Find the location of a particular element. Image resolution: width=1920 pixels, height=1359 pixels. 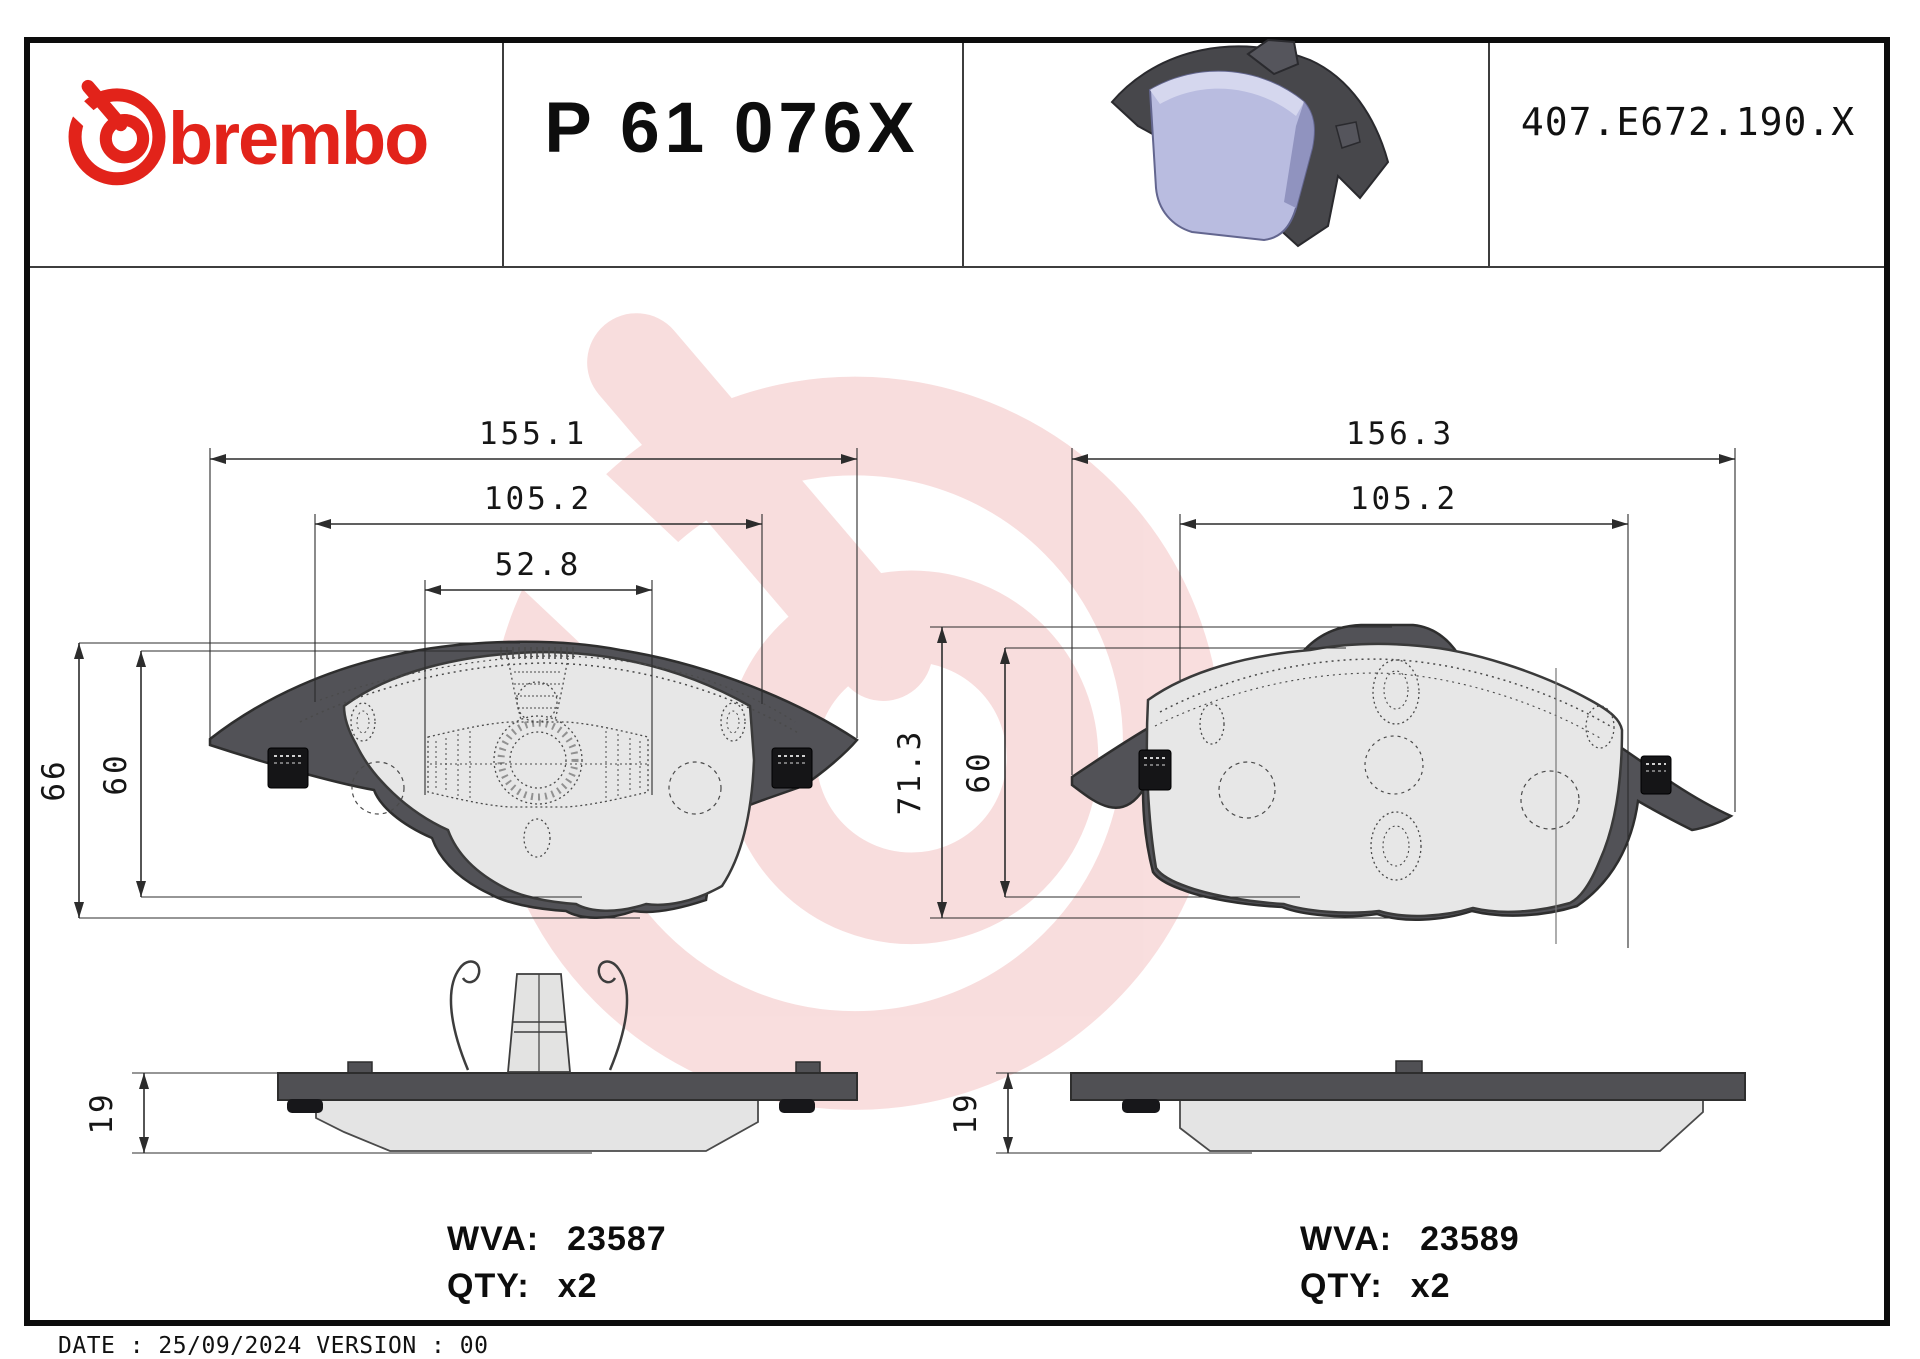

left-qty-row: QTY: x2 is located at coordinates (557, 1286).